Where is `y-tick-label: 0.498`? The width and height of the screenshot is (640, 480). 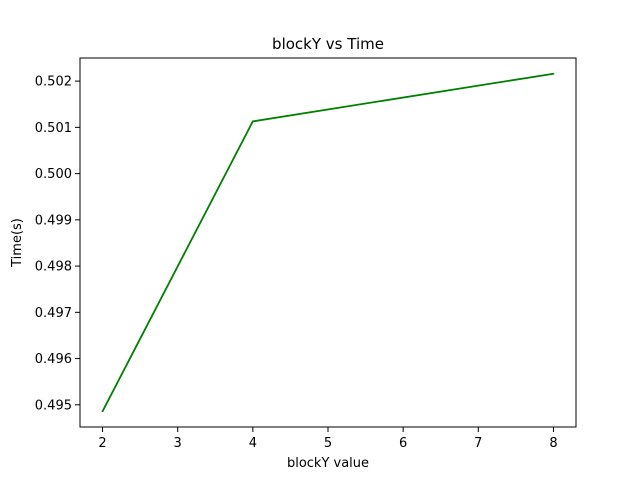
y-tick-label: 0.498 is located at coordinates (53, 267).